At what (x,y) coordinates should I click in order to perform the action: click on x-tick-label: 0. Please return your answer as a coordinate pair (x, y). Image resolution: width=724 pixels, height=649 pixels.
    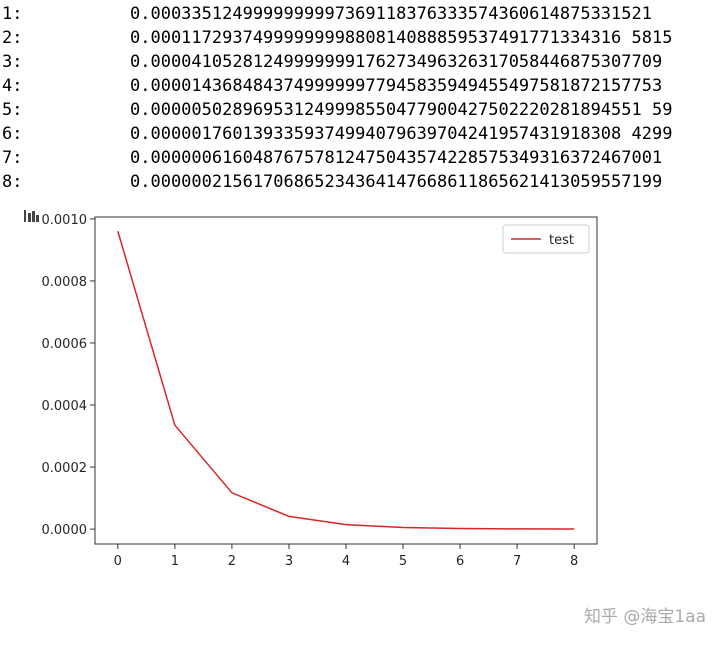
    Looking at the image, I should click on (118, 561).